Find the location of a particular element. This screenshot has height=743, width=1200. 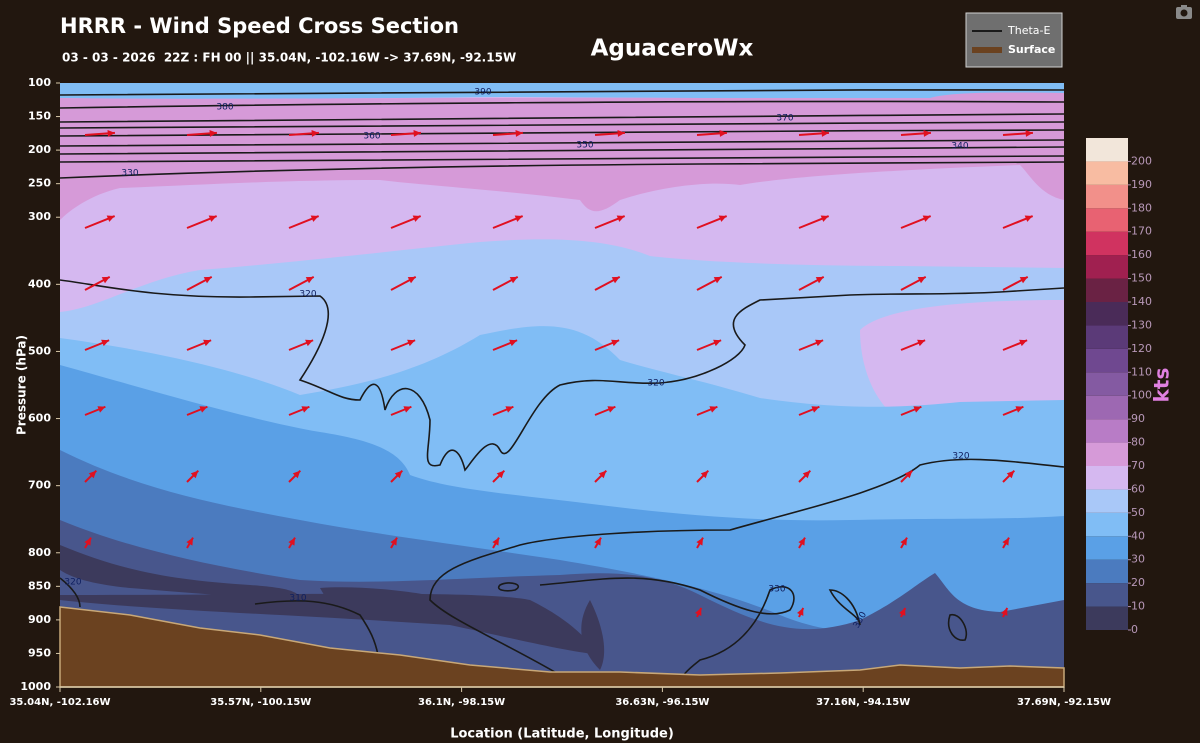

colorbar-tick-label: 20 is located at coordinates (1138, 582).